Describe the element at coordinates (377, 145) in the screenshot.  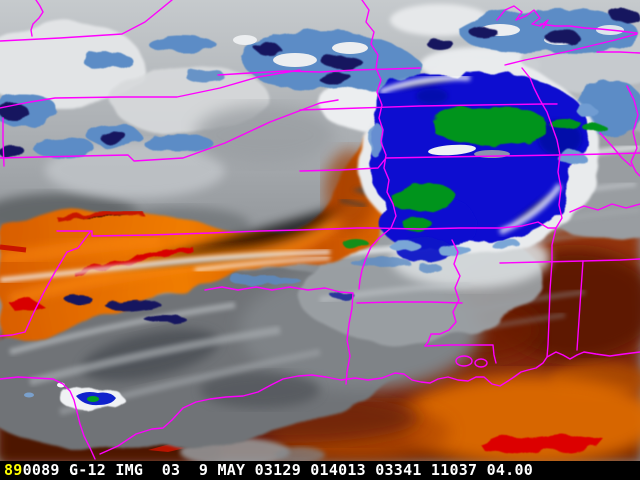
I see `missouri-river-boundary` at that location.